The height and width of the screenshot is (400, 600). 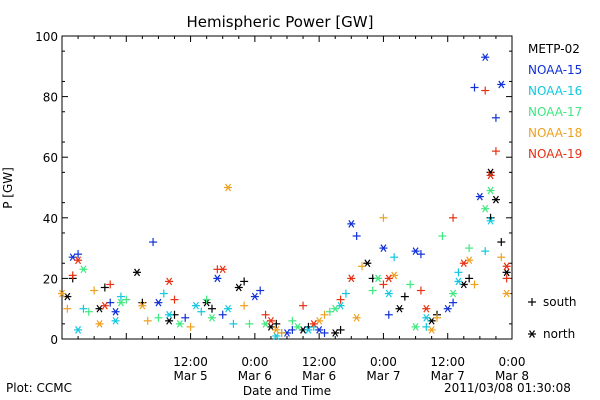 I want to click on y-tick-label: 20, so click(x=50, y=279).